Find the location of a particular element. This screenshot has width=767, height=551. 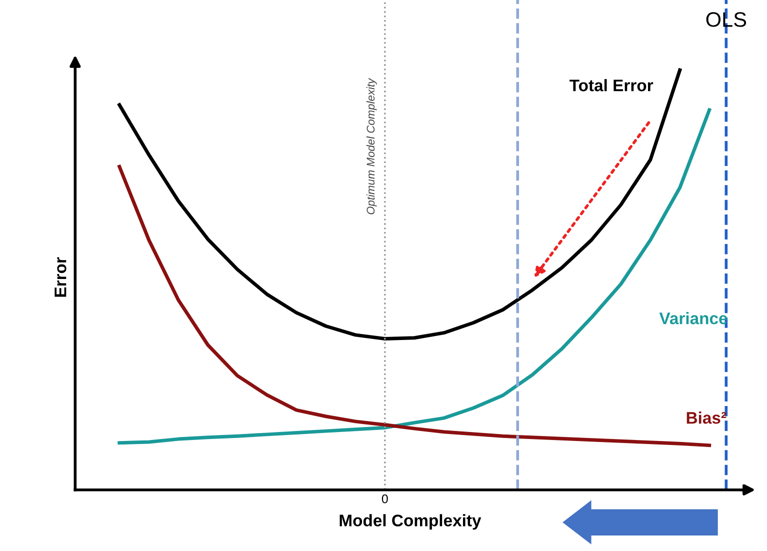

y-axis-title: Error is located at coordinates (60, 277).